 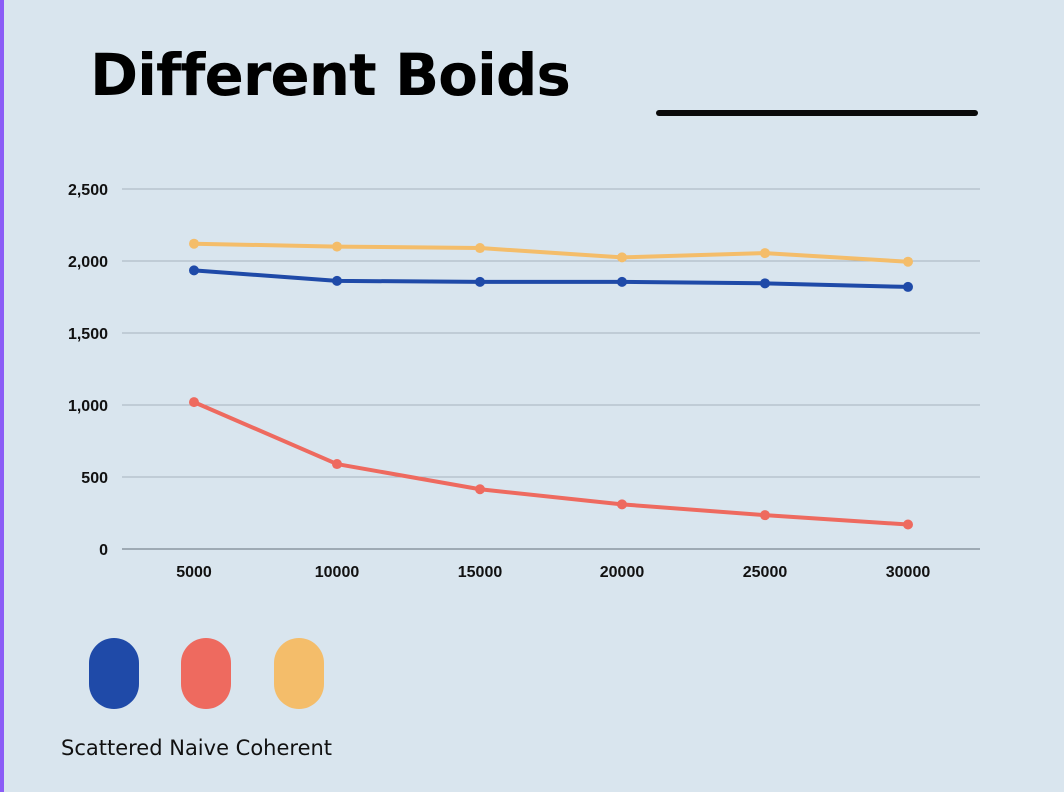 What do you see at coordinates (103, 550) in the screenshot?
I see `y-tick-label: 0` at bounding box center [103, 550].